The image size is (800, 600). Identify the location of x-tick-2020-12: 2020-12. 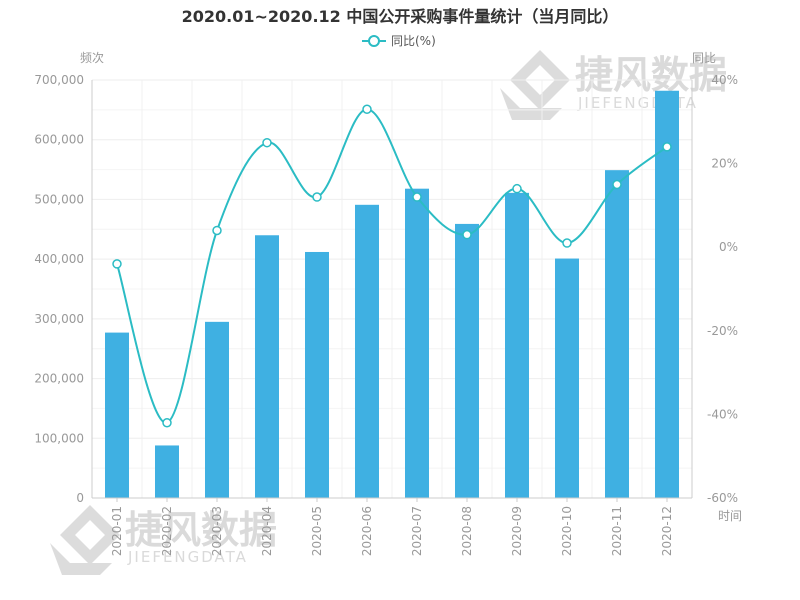
(667, 531).